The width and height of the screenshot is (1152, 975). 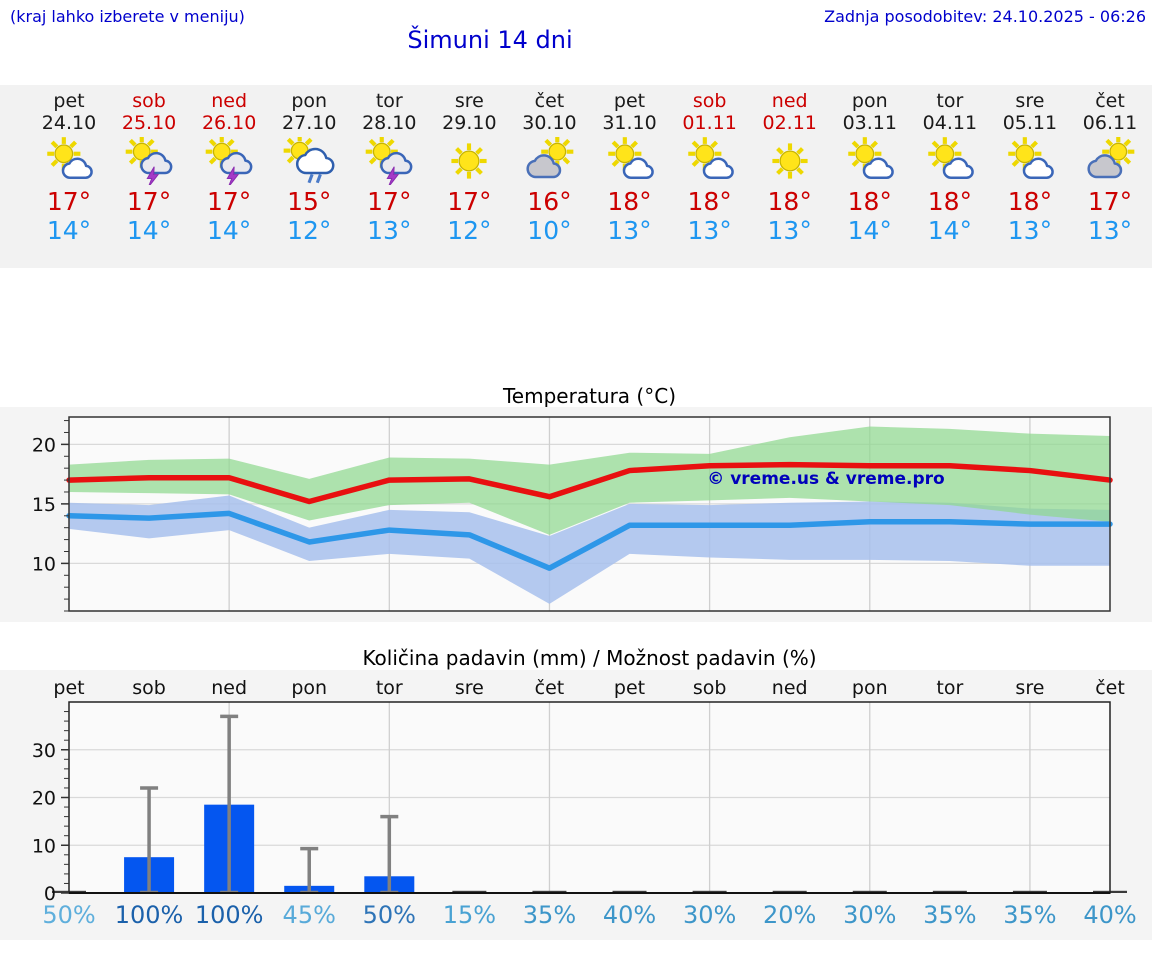 I want to click on watermark-link: © vreme.us & vreme.pro, so click(x=825, y=479).